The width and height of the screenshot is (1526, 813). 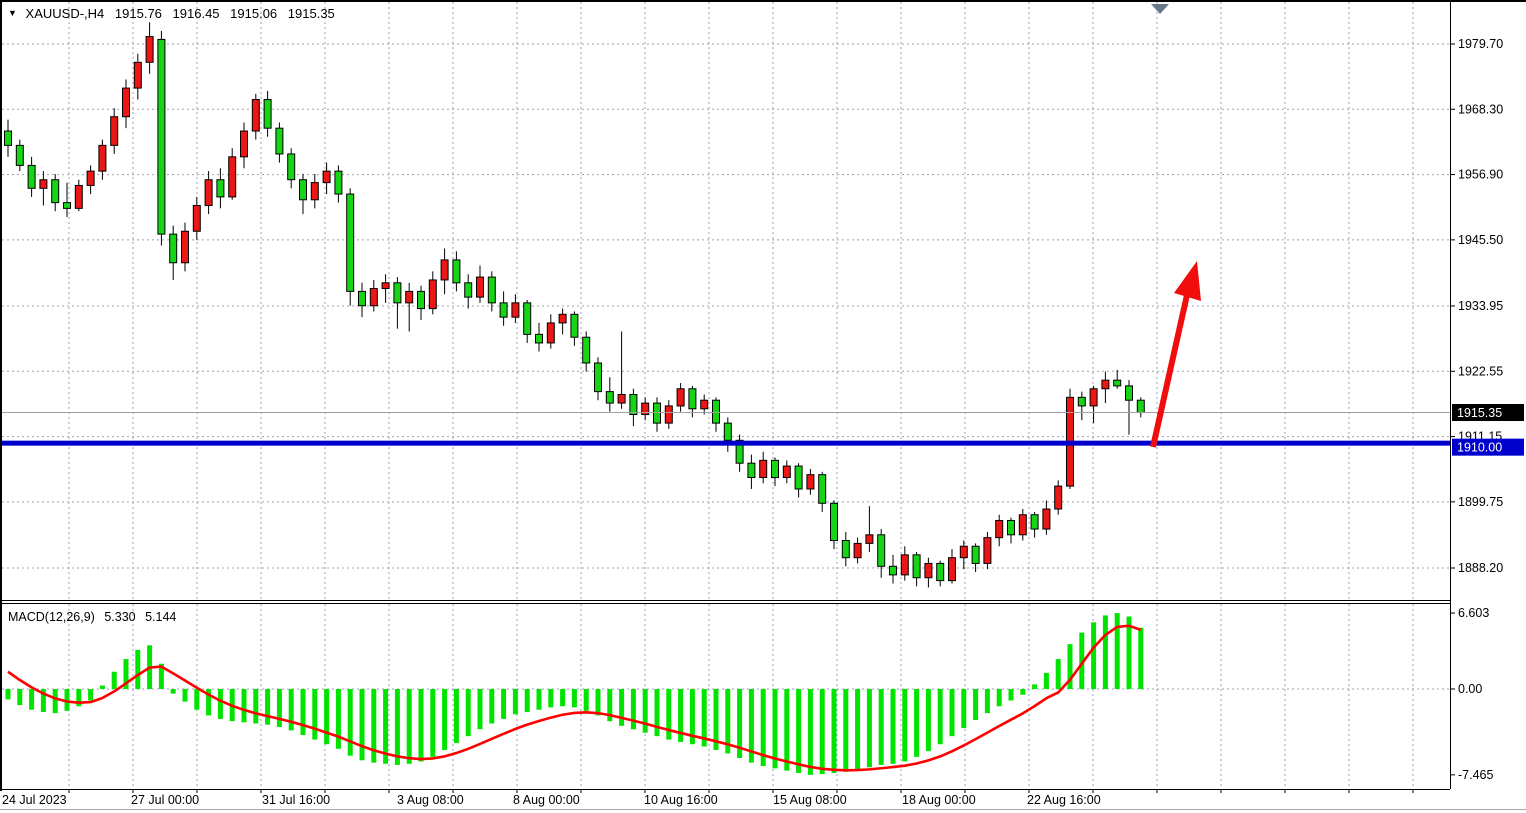 What do you see at coordinates (1479, 413) in the screenshot?
I see `svg-text: 1915.35` at bounding box center [1479, 413].